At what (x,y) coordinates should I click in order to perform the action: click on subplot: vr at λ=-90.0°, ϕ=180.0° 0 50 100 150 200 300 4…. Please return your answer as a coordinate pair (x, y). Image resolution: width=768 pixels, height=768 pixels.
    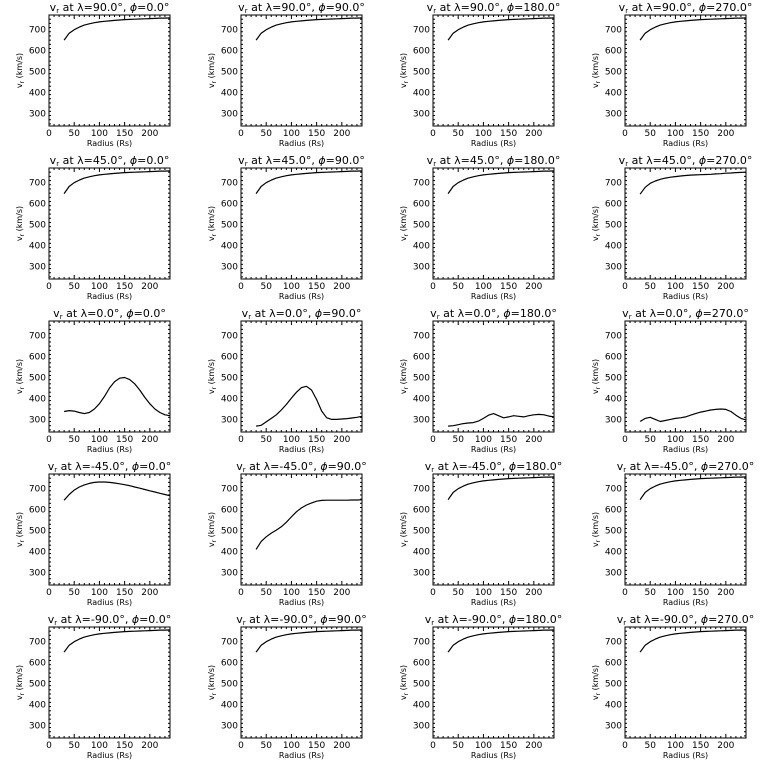
    Looking at the image, I should click on (480, 686).